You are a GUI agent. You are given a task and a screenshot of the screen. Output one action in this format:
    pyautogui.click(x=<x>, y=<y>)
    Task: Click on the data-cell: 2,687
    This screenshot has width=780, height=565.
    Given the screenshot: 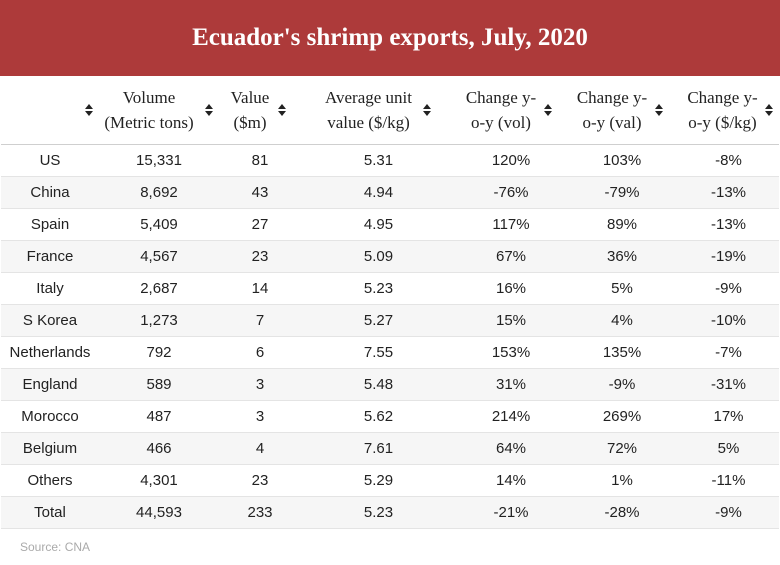 What is the action you would take?
    pyautogui.click(x=159, y=288)
    